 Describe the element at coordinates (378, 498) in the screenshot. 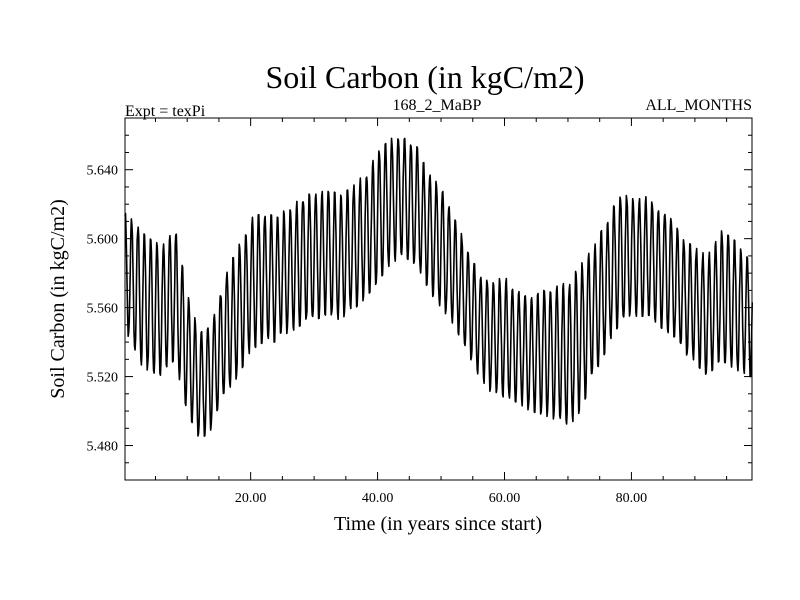

I see `x-tick-label: 40.00` at that location.